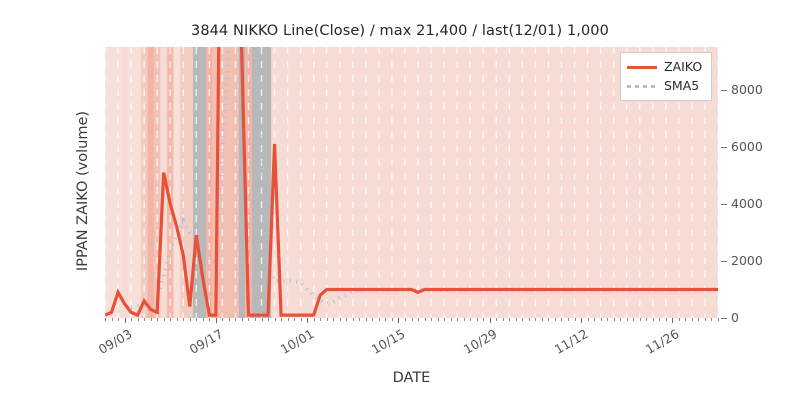 The image size is (800, 400). I want to click on legend-label-sma5: SMA5, so click(682, 85).